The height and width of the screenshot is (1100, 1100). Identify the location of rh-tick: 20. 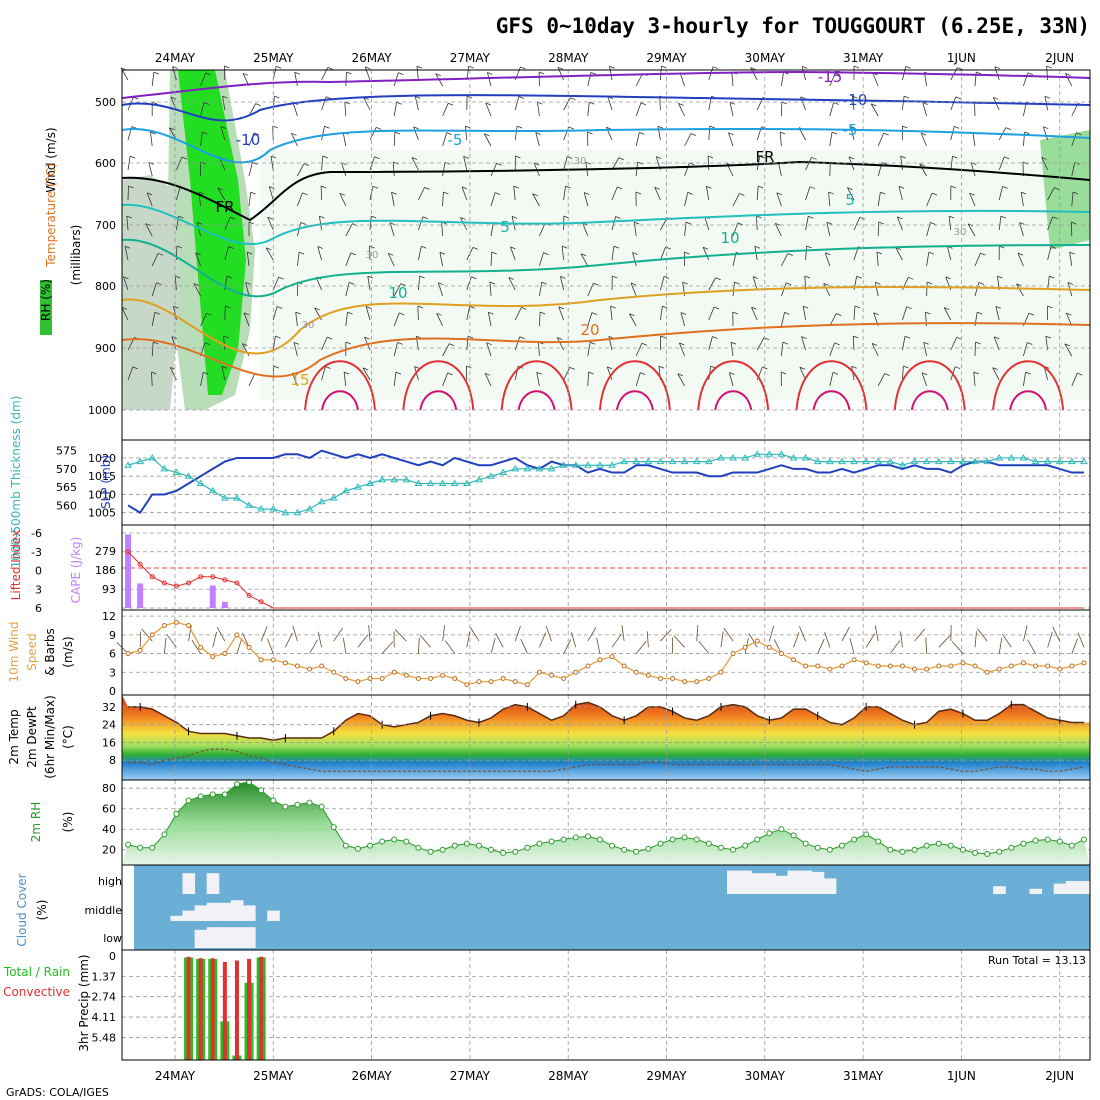
(109, 850).